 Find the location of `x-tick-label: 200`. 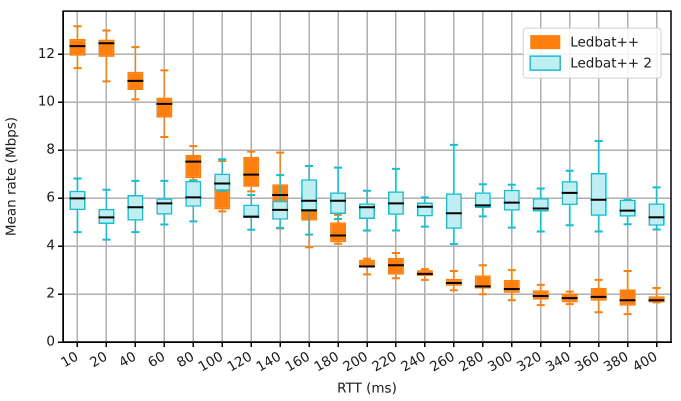

x-tick-label: 200 is located at coordinates (355, 362).